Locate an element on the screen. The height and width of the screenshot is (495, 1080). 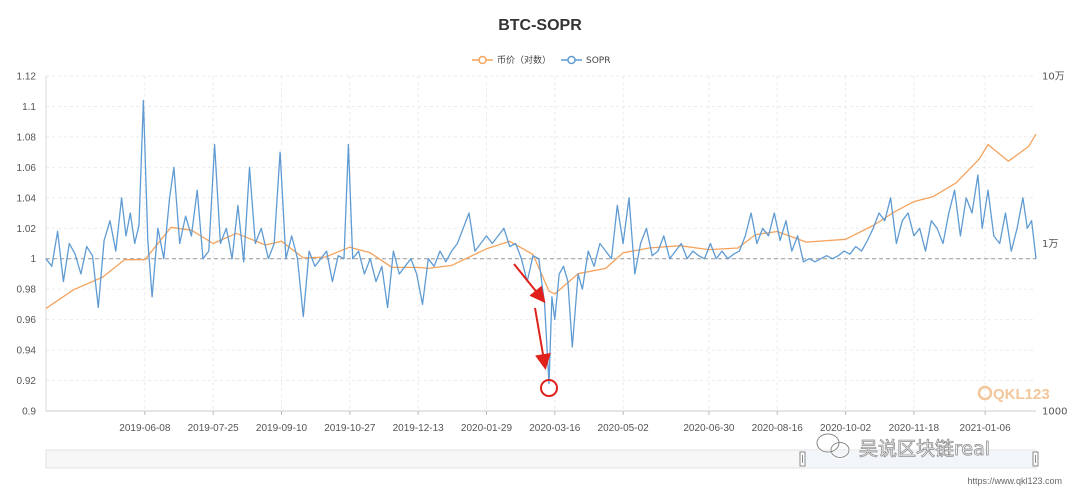
x-tick-label: 2020-08-16 is located at coordinates (778, 428).